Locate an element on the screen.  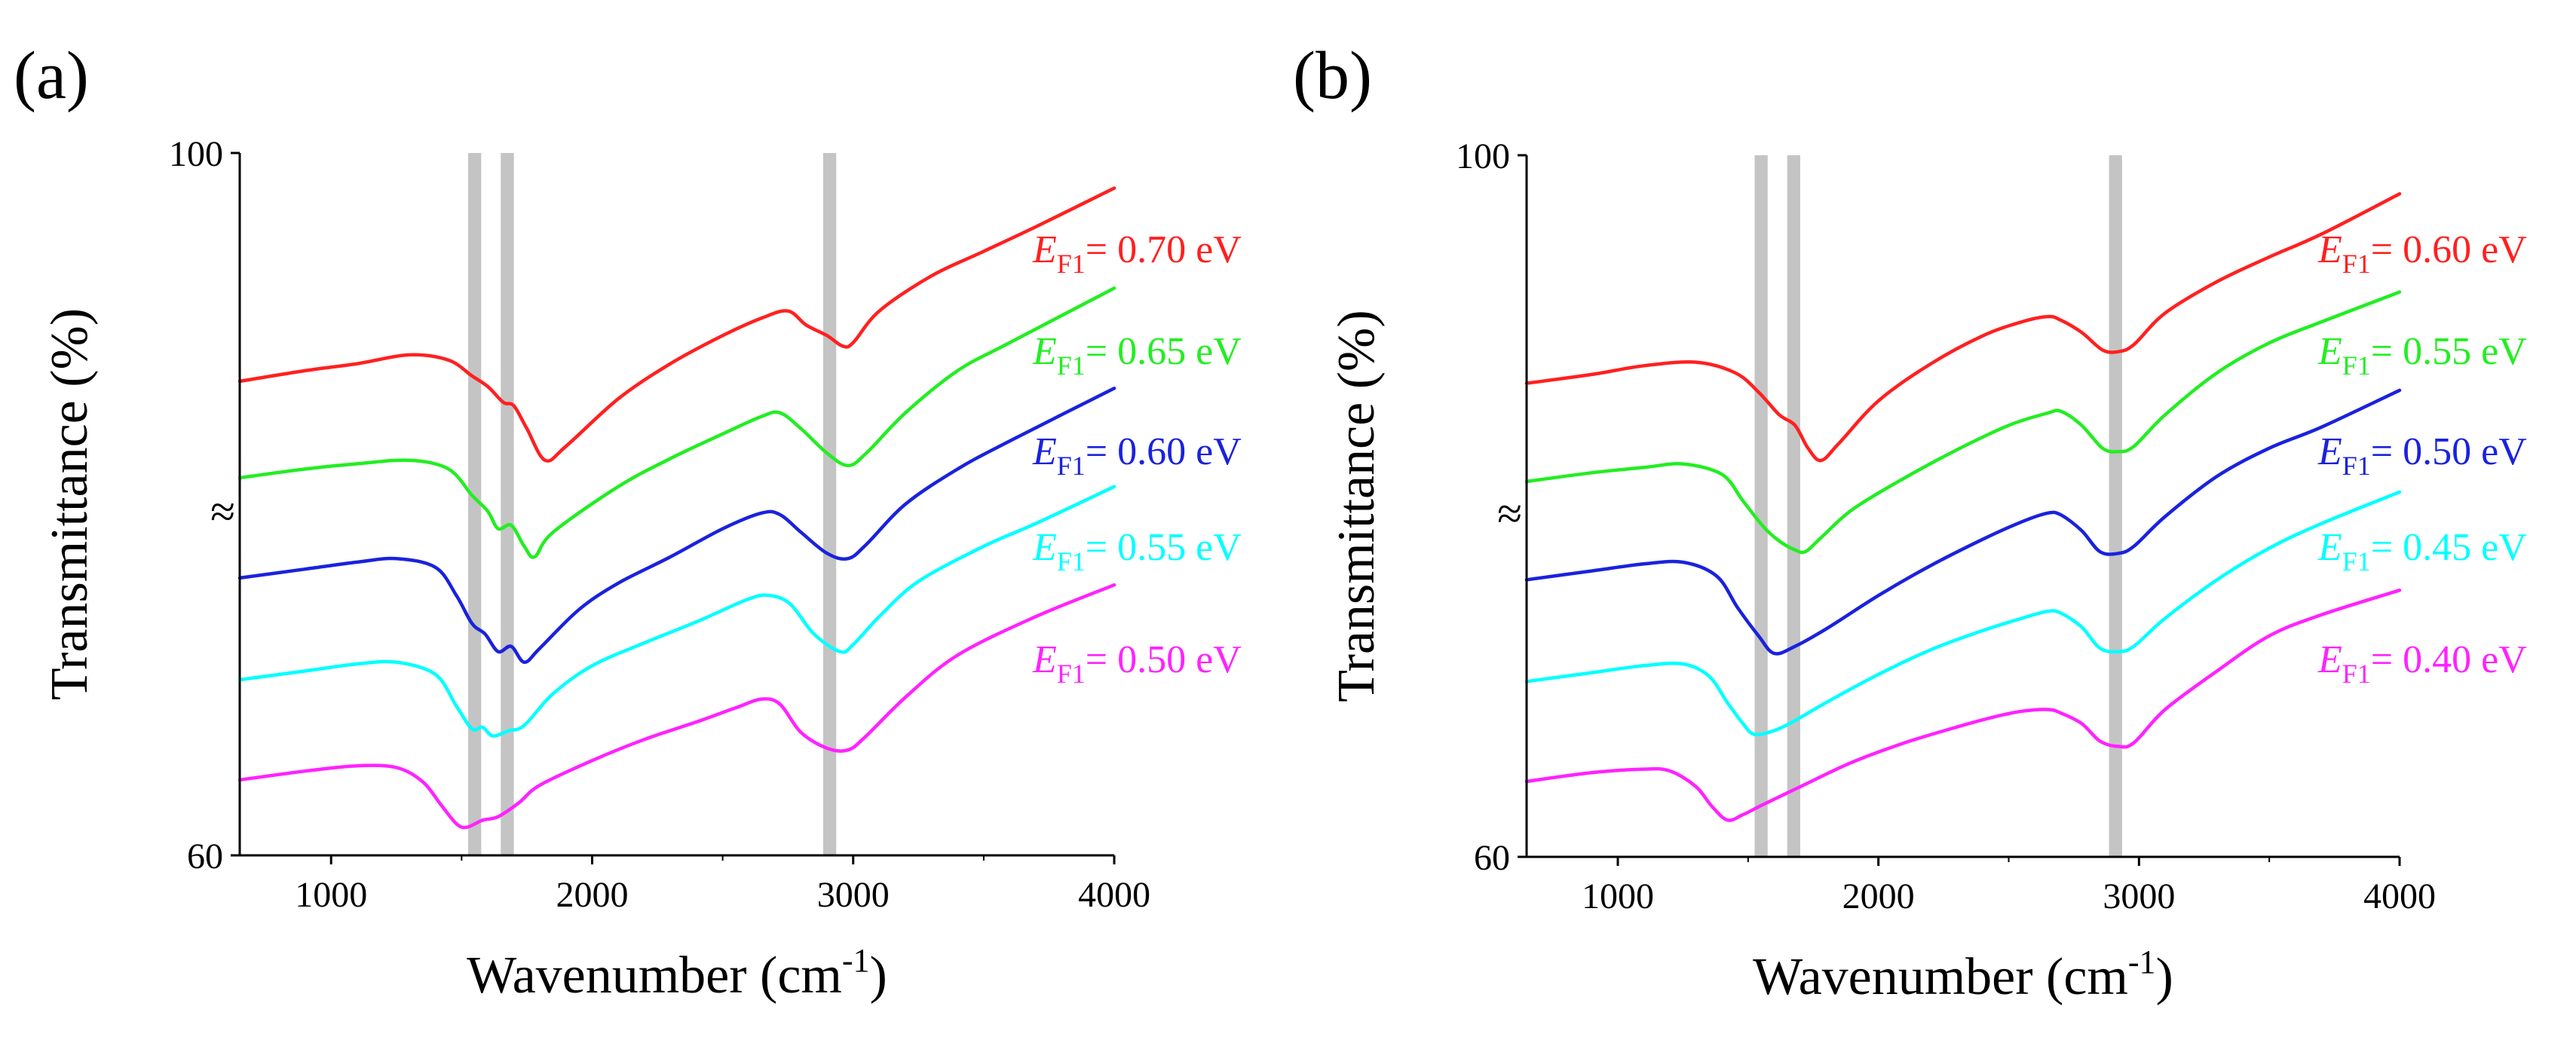
panel-label: (a) is located at coordinates (51, 75).